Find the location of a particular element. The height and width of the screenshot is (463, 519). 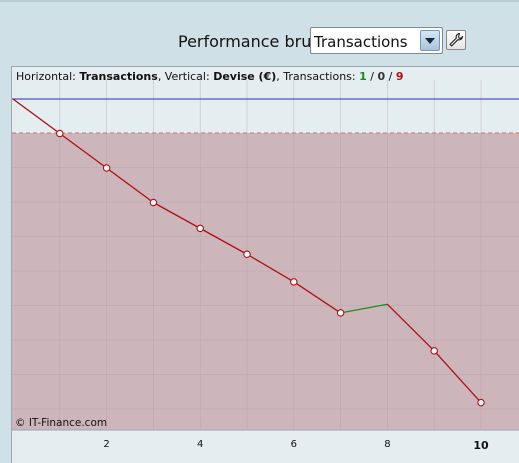

count-positive: 1 is located at coordinates (363, 76).